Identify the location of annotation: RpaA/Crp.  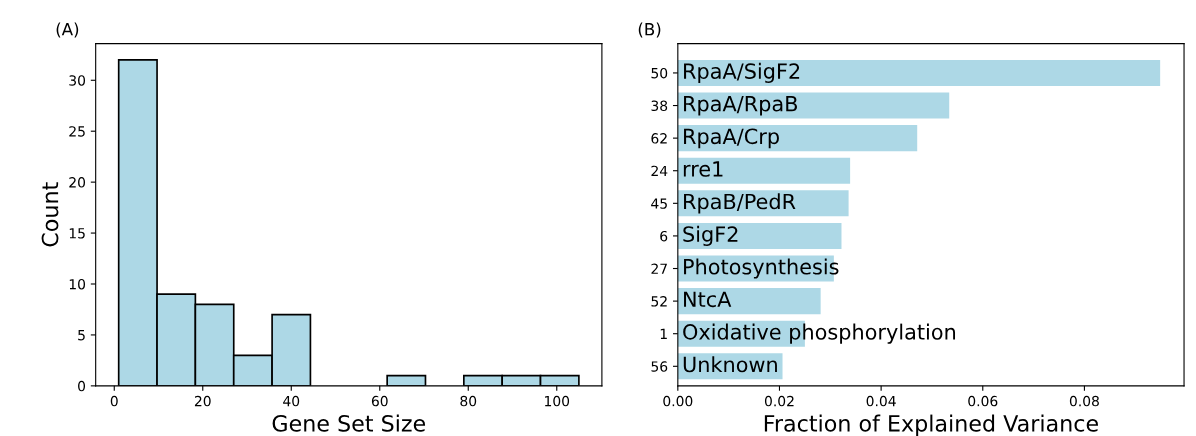
(731, 138).